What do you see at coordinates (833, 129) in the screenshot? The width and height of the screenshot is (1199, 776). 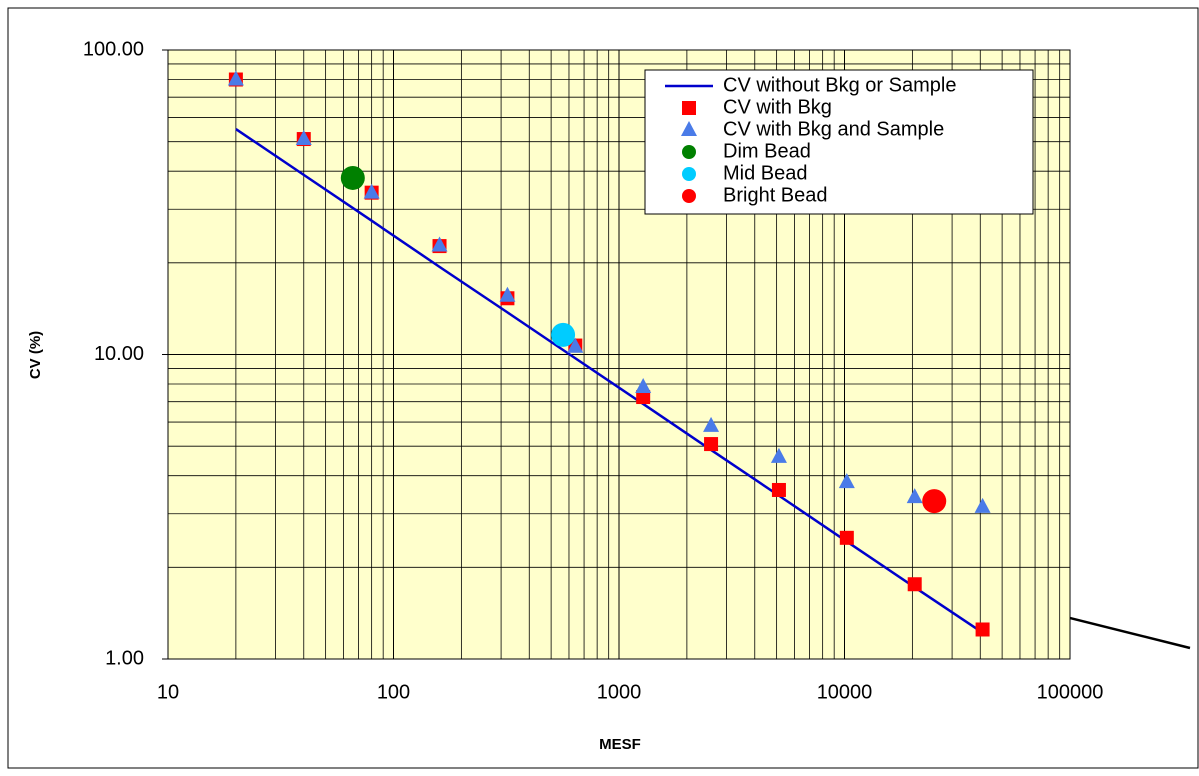 I see `legend-label: CV with Bkg and Sample` at bounding box center [833, 129].